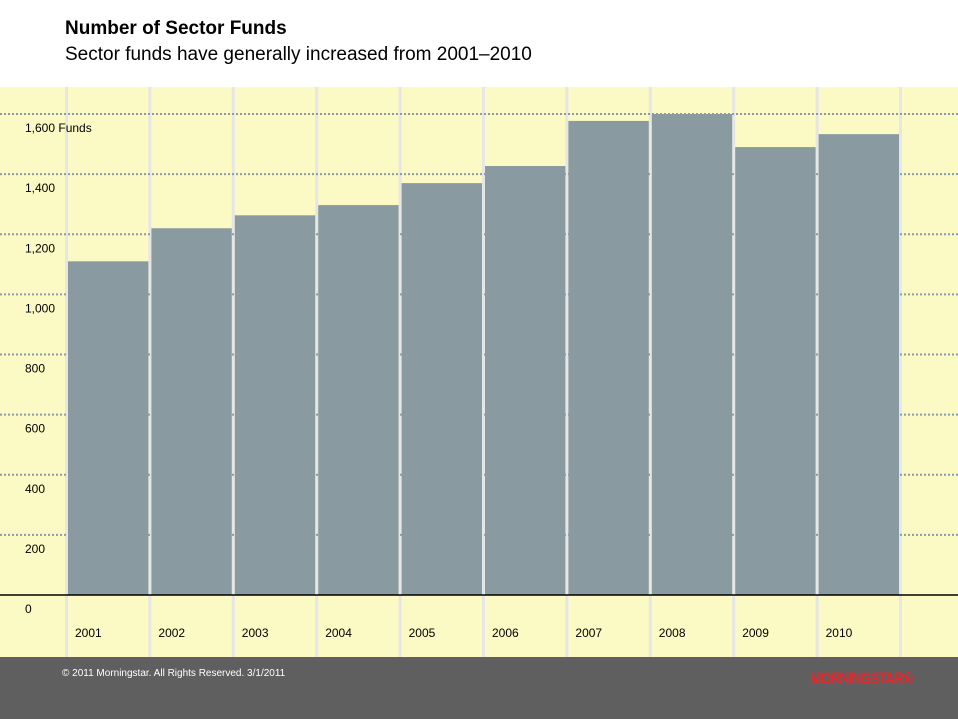  I want to click on y-tick-label: 200, so click(35, 549).